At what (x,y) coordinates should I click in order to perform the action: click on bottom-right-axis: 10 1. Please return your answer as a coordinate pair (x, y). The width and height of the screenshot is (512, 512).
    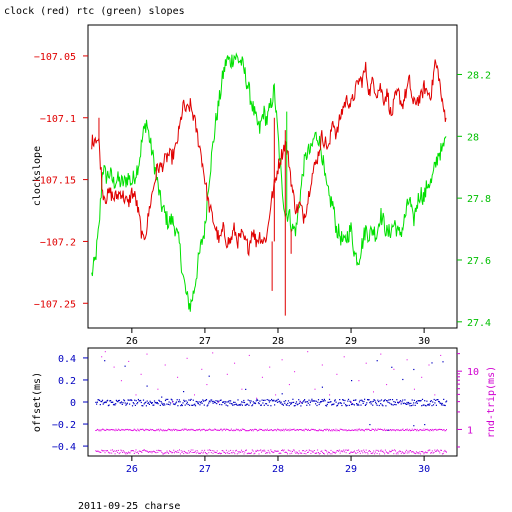
    Looking at the image, I should click on (468, 400).